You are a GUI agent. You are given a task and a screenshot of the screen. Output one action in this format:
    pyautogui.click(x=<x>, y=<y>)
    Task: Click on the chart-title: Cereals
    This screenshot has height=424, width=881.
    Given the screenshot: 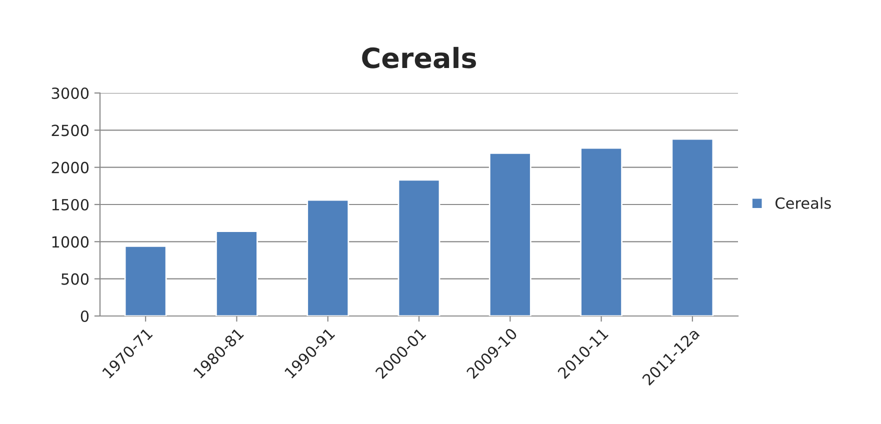 What is the action you would take?
    pyautogui.click(x=419, y=57)
    